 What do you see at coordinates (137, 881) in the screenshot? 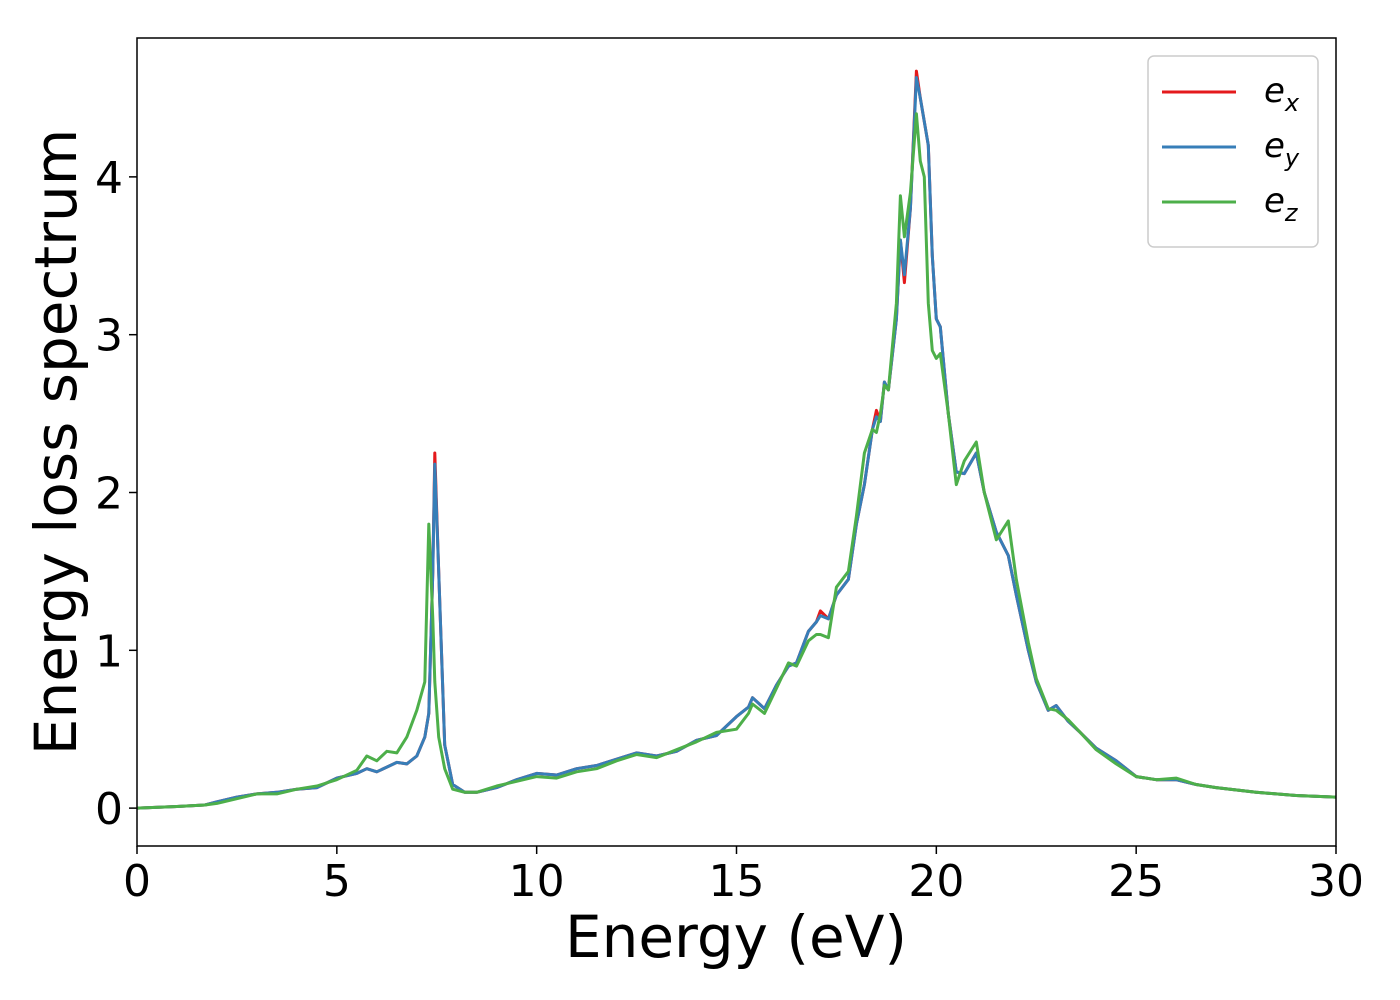
I see `x-tick-label: 0` at bounding box center [137, 881].